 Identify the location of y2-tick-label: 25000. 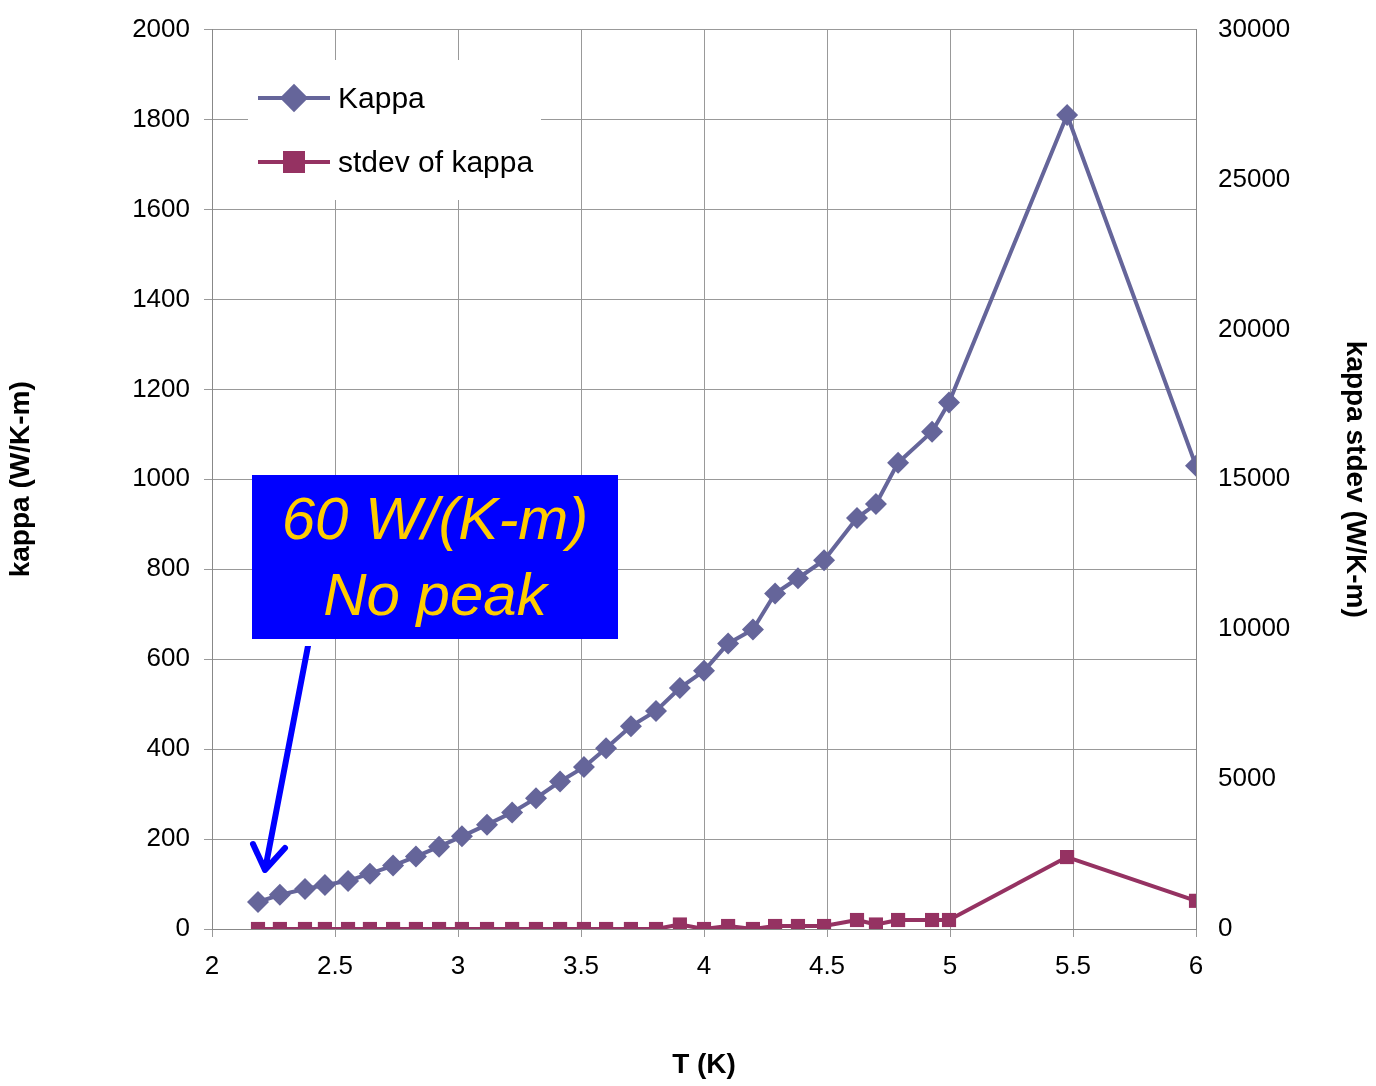
(1254, 177).